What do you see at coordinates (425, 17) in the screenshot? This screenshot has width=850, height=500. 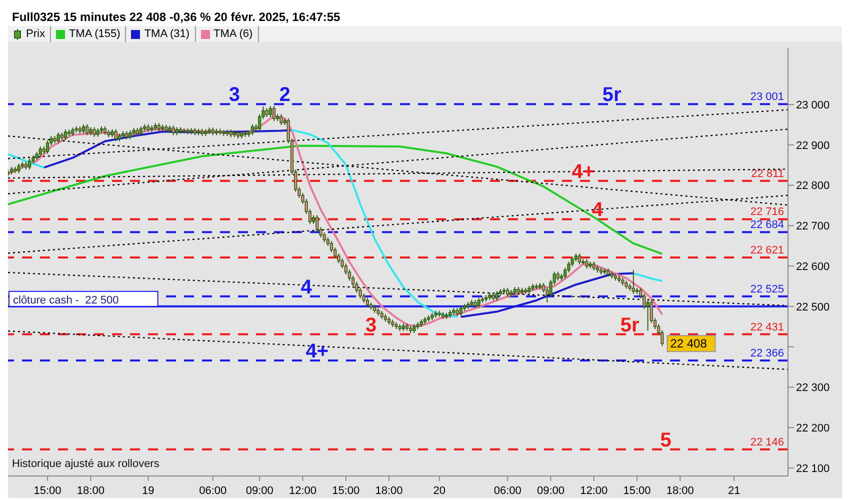 I see `chart-title: Full0325 15 minutes 22 408 -0,36 % 20 févr. 2025, 16:47:55` at bounding box center [425, 17].